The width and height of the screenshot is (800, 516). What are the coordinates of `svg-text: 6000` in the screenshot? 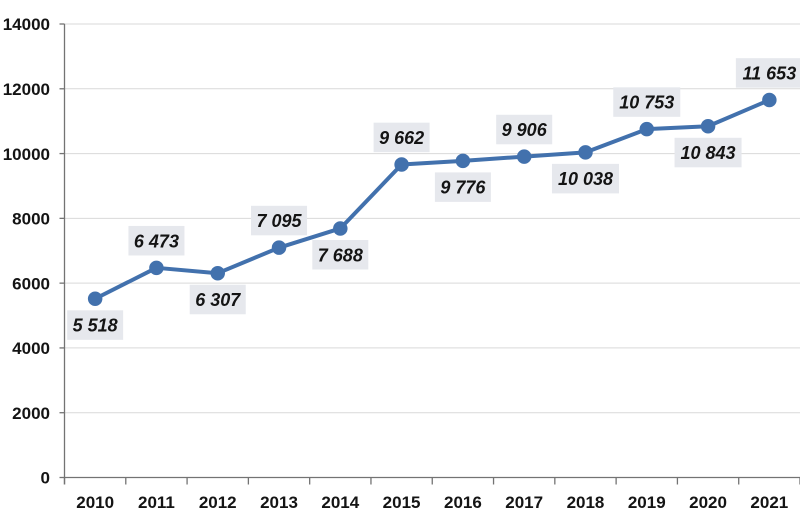 It's located at (31, 283).